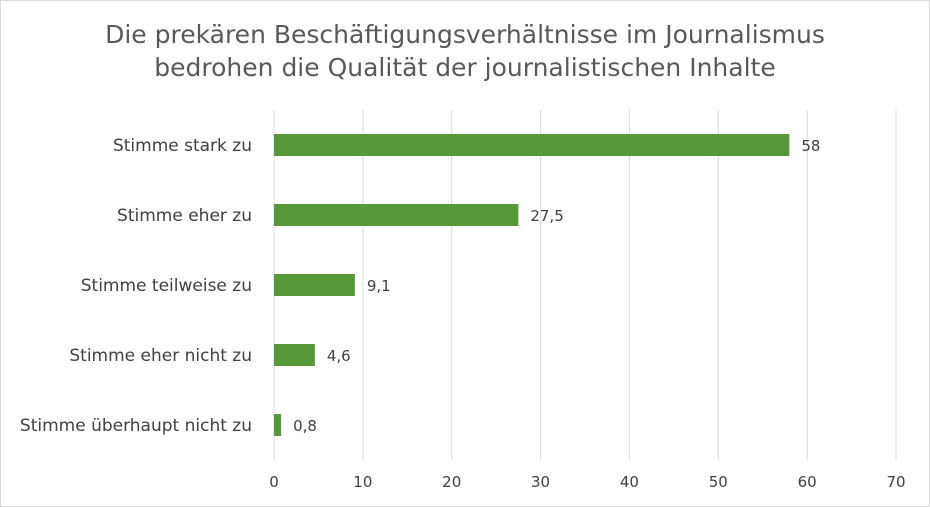  Describe the element at coordinates (184, 216) in the screenshot. I see `category-label: Stimme eher zu` at that location.